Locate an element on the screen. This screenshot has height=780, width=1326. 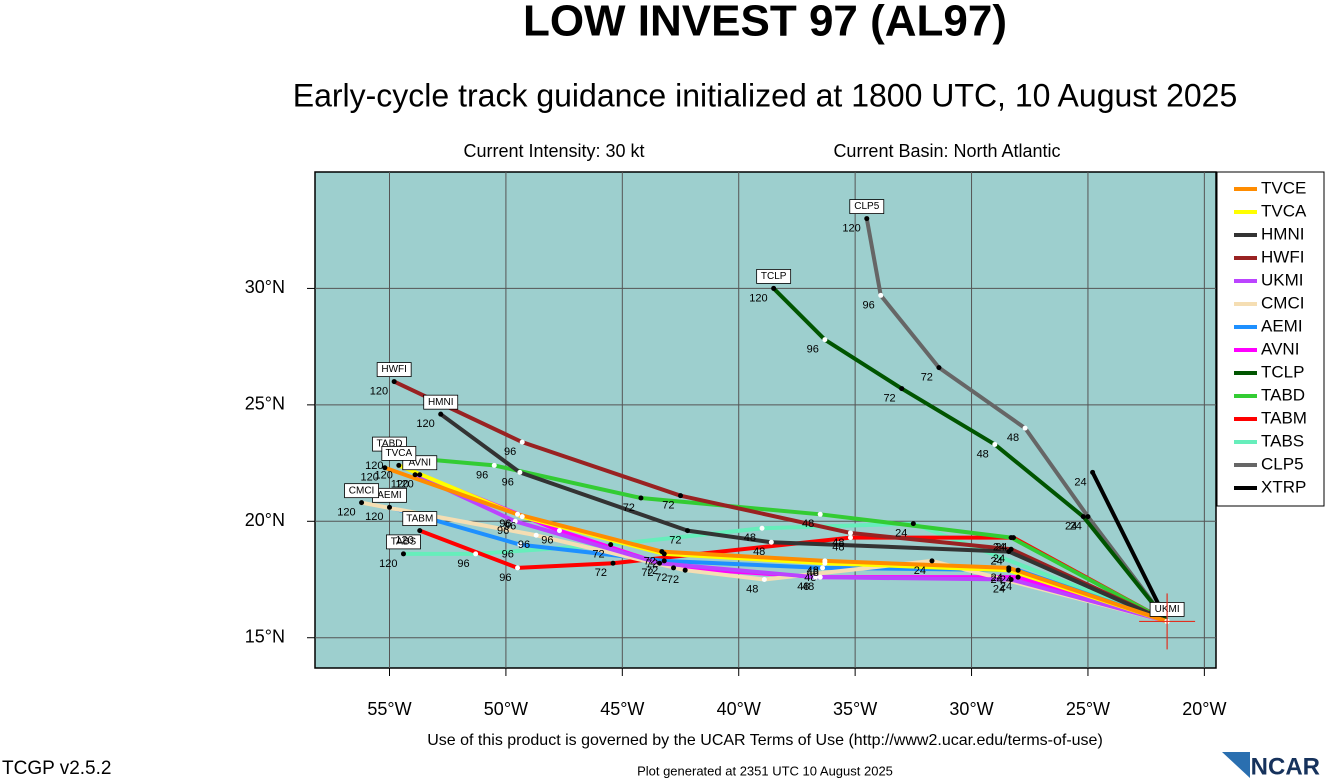
legend-box is located at coordinates (1270, 339).